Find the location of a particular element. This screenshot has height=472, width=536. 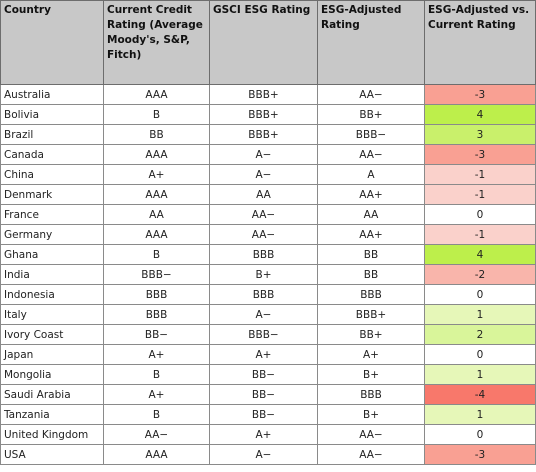

table-row: India BBB− B+ BB -2 is located at coordinates (268, 274).